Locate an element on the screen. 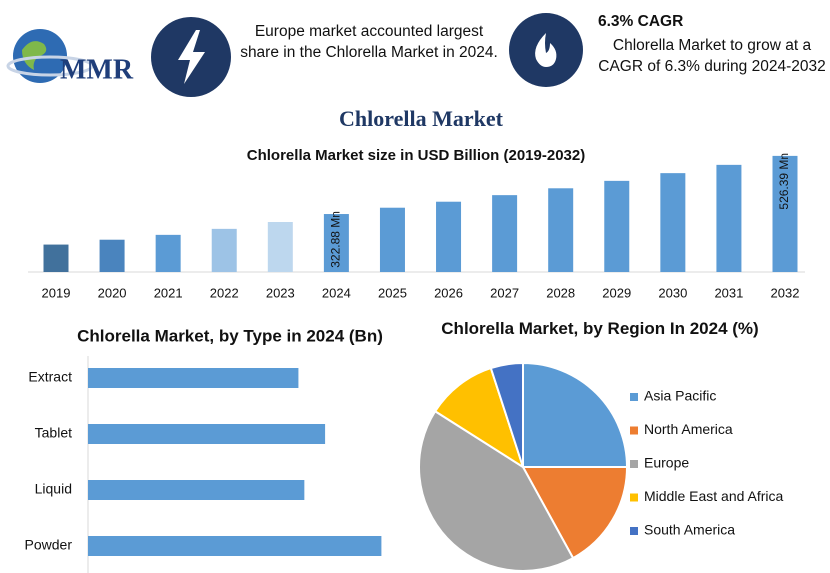 This screenshot has width=830, height=573. x-tick-label: 2020 is located at coordinates (112, 292).